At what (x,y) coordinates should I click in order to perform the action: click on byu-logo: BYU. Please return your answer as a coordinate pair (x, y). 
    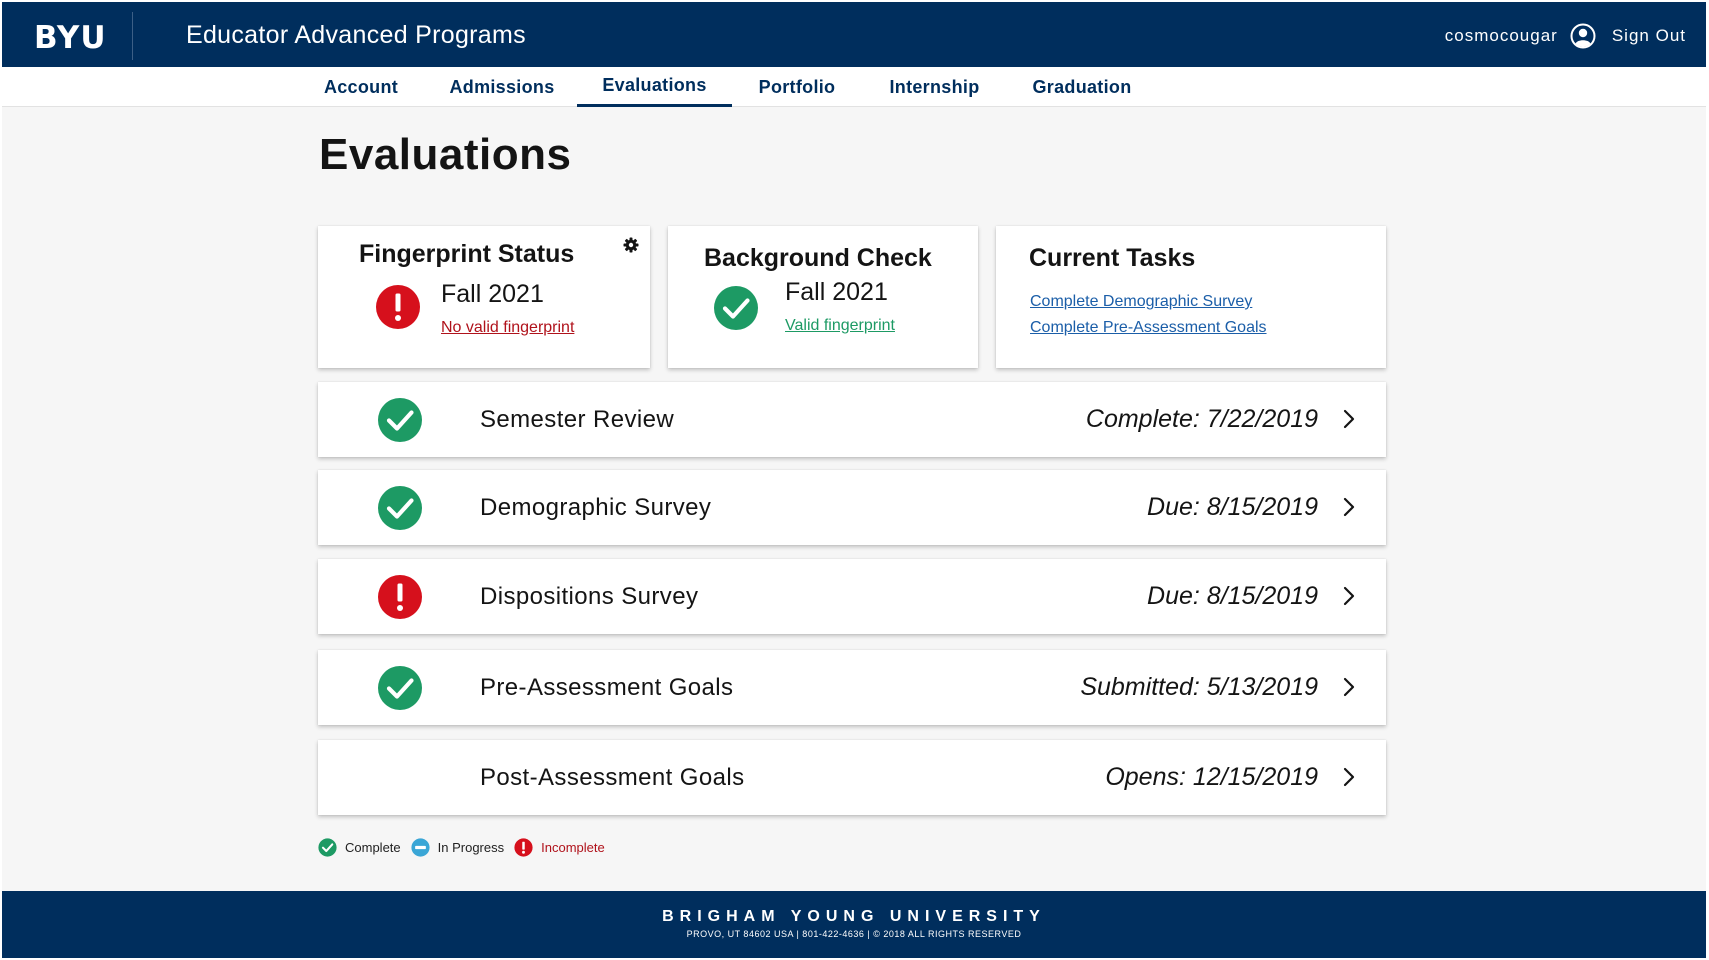
    Looking at the image, I should click on (70, 38).